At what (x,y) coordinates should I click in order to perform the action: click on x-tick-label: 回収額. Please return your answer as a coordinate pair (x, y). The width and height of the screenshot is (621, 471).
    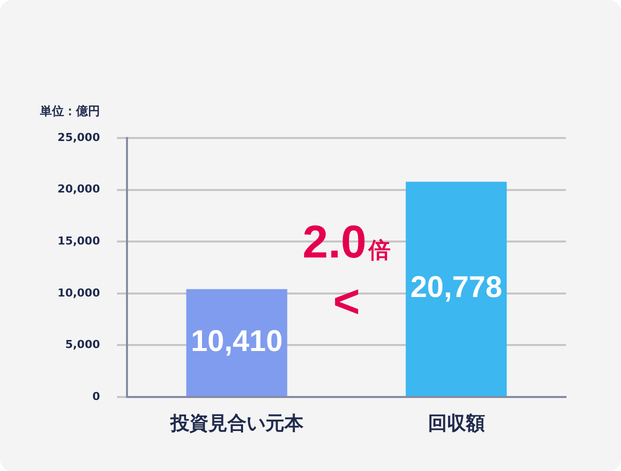
    Looking at the image, I should click on (456, 423).